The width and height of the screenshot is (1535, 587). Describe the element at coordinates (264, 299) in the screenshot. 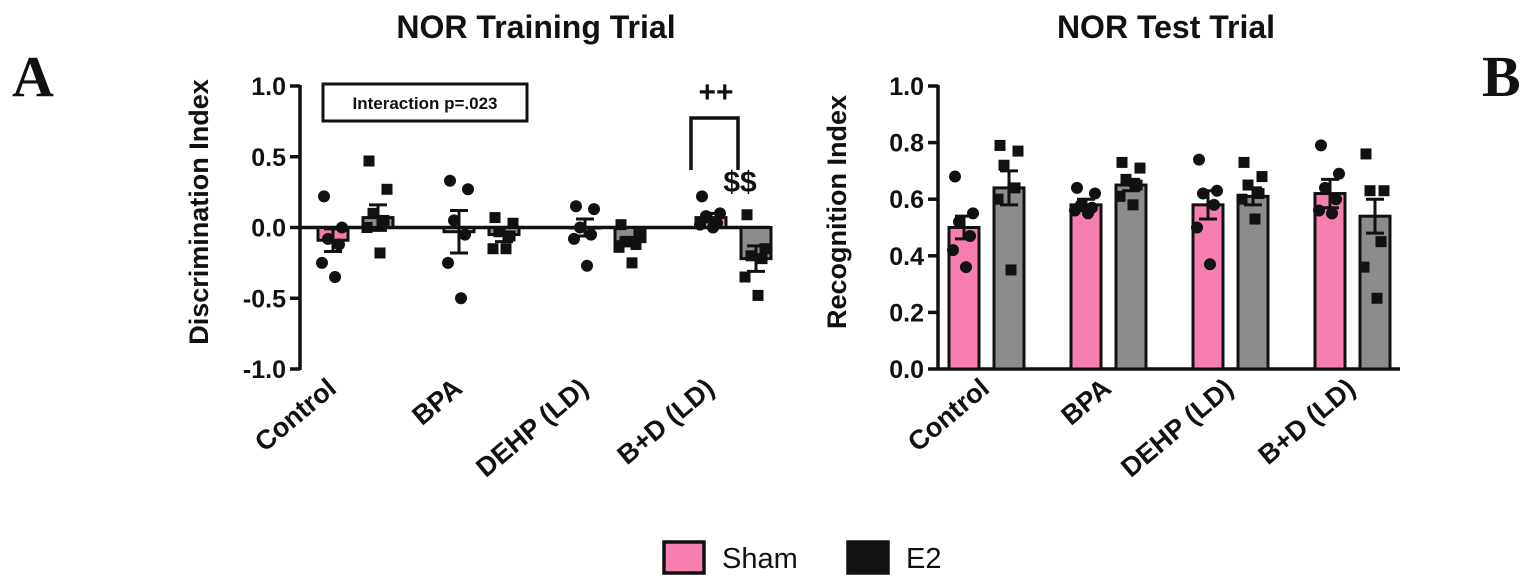

I see `y-tick-label: -0.5` at that location.